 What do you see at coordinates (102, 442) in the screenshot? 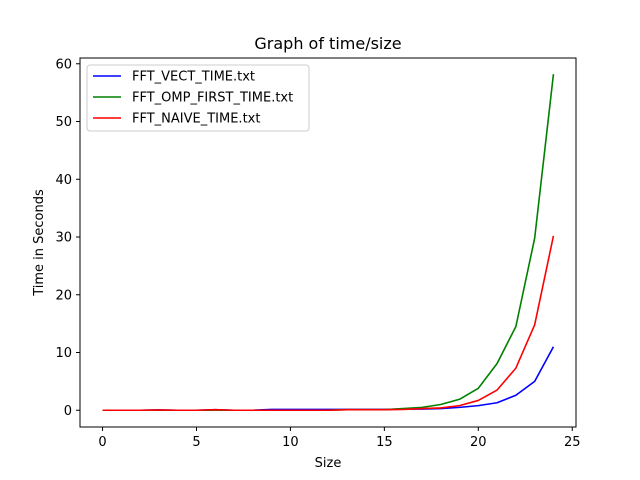
I see `x-tick-label: 0` at bounding box center [102, 442].